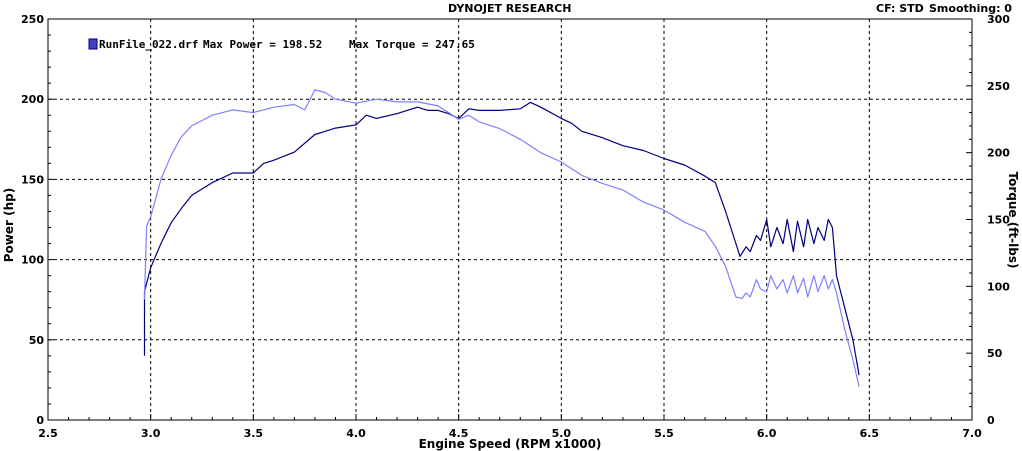 This screenshot has width=1022, height=451. I want to click on legend-file-name: RunFile_022.drf, so click(148, 44).